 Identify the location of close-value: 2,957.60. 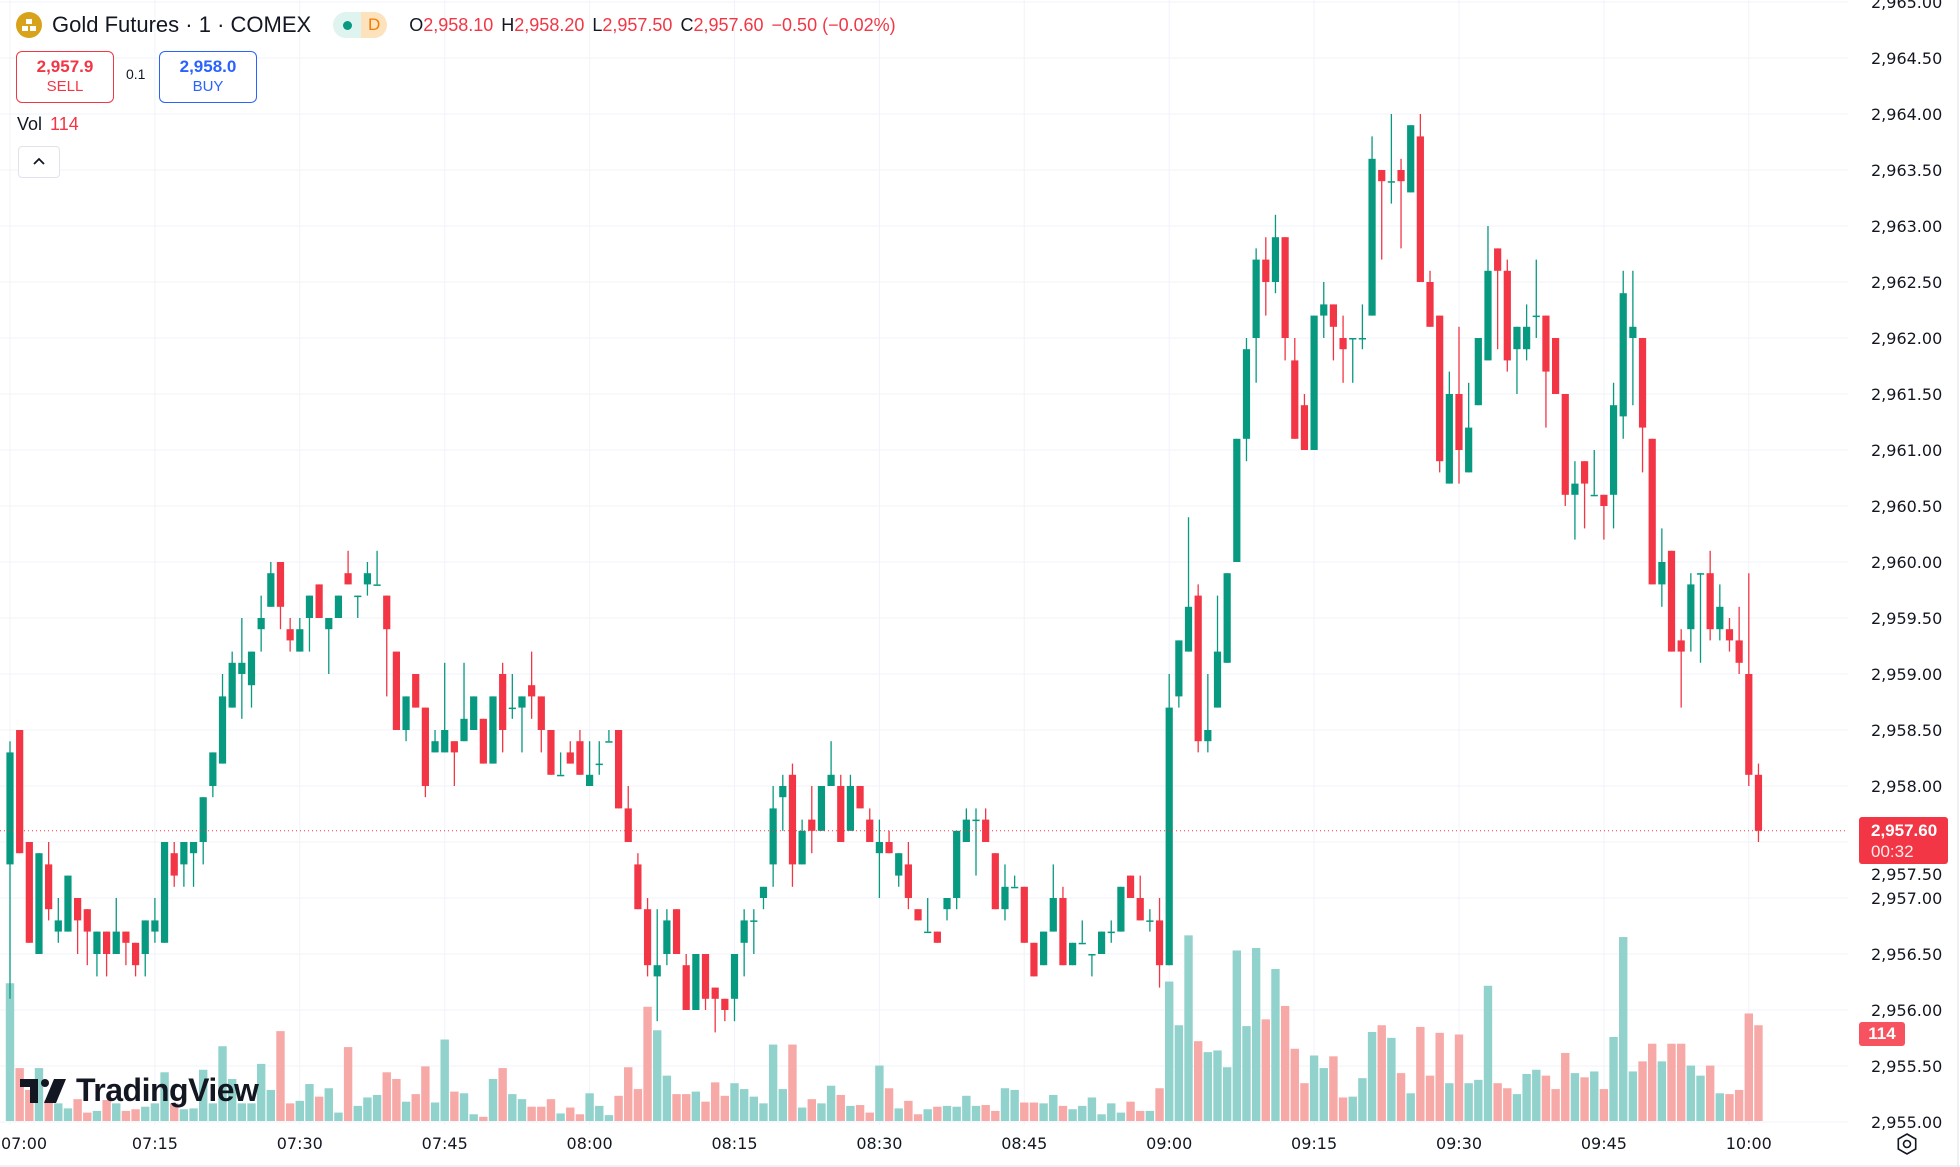
(728, 24).